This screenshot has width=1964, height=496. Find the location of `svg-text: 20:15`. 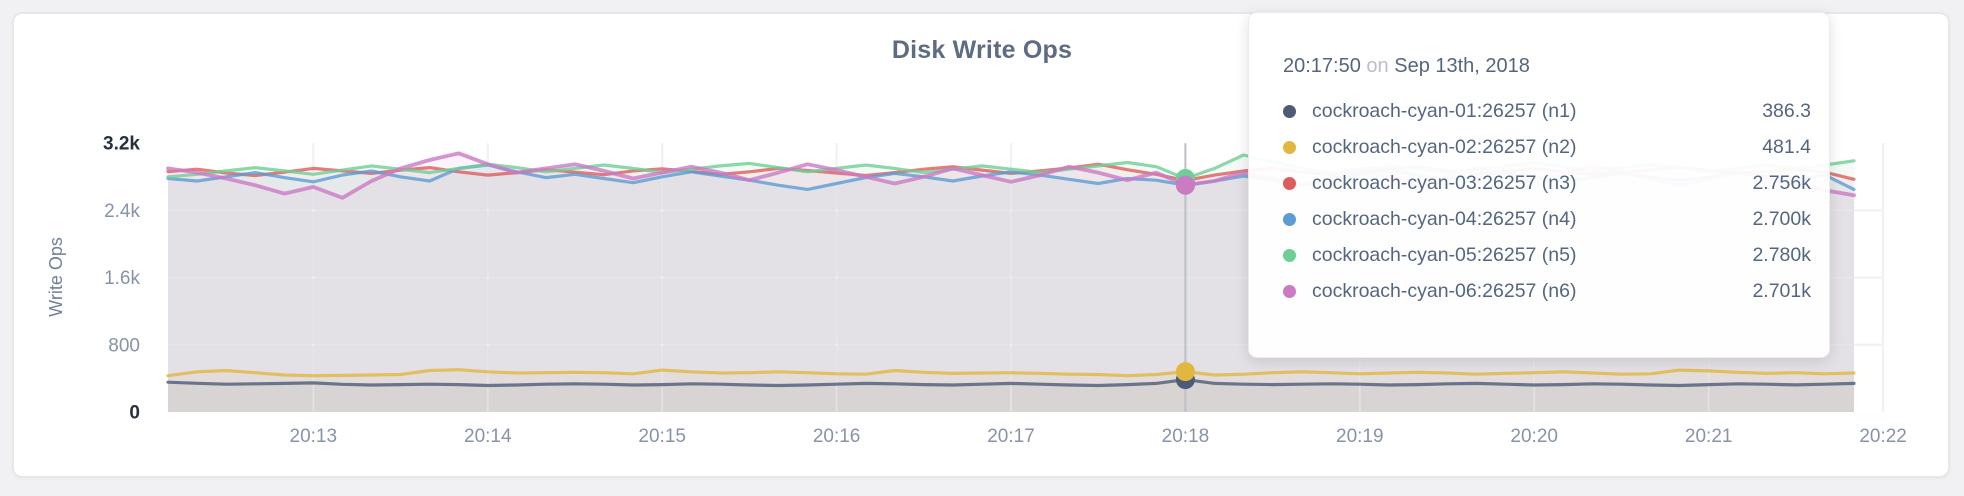

svg-text: 20:15 is located at coordinates (662, 436).